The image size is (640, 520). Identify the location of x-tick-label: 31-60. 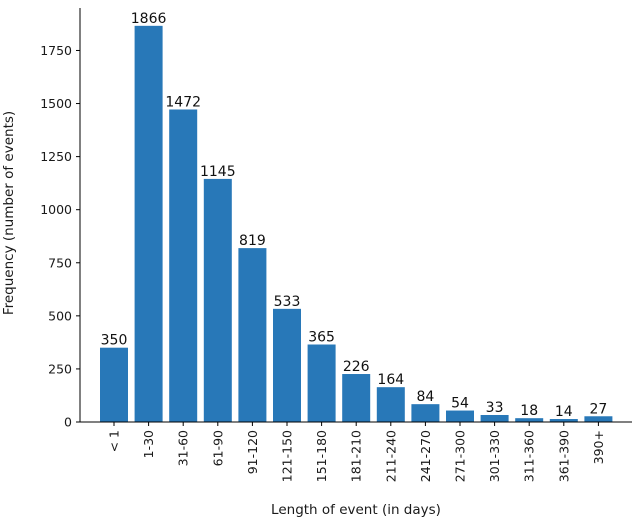
(183, 448).